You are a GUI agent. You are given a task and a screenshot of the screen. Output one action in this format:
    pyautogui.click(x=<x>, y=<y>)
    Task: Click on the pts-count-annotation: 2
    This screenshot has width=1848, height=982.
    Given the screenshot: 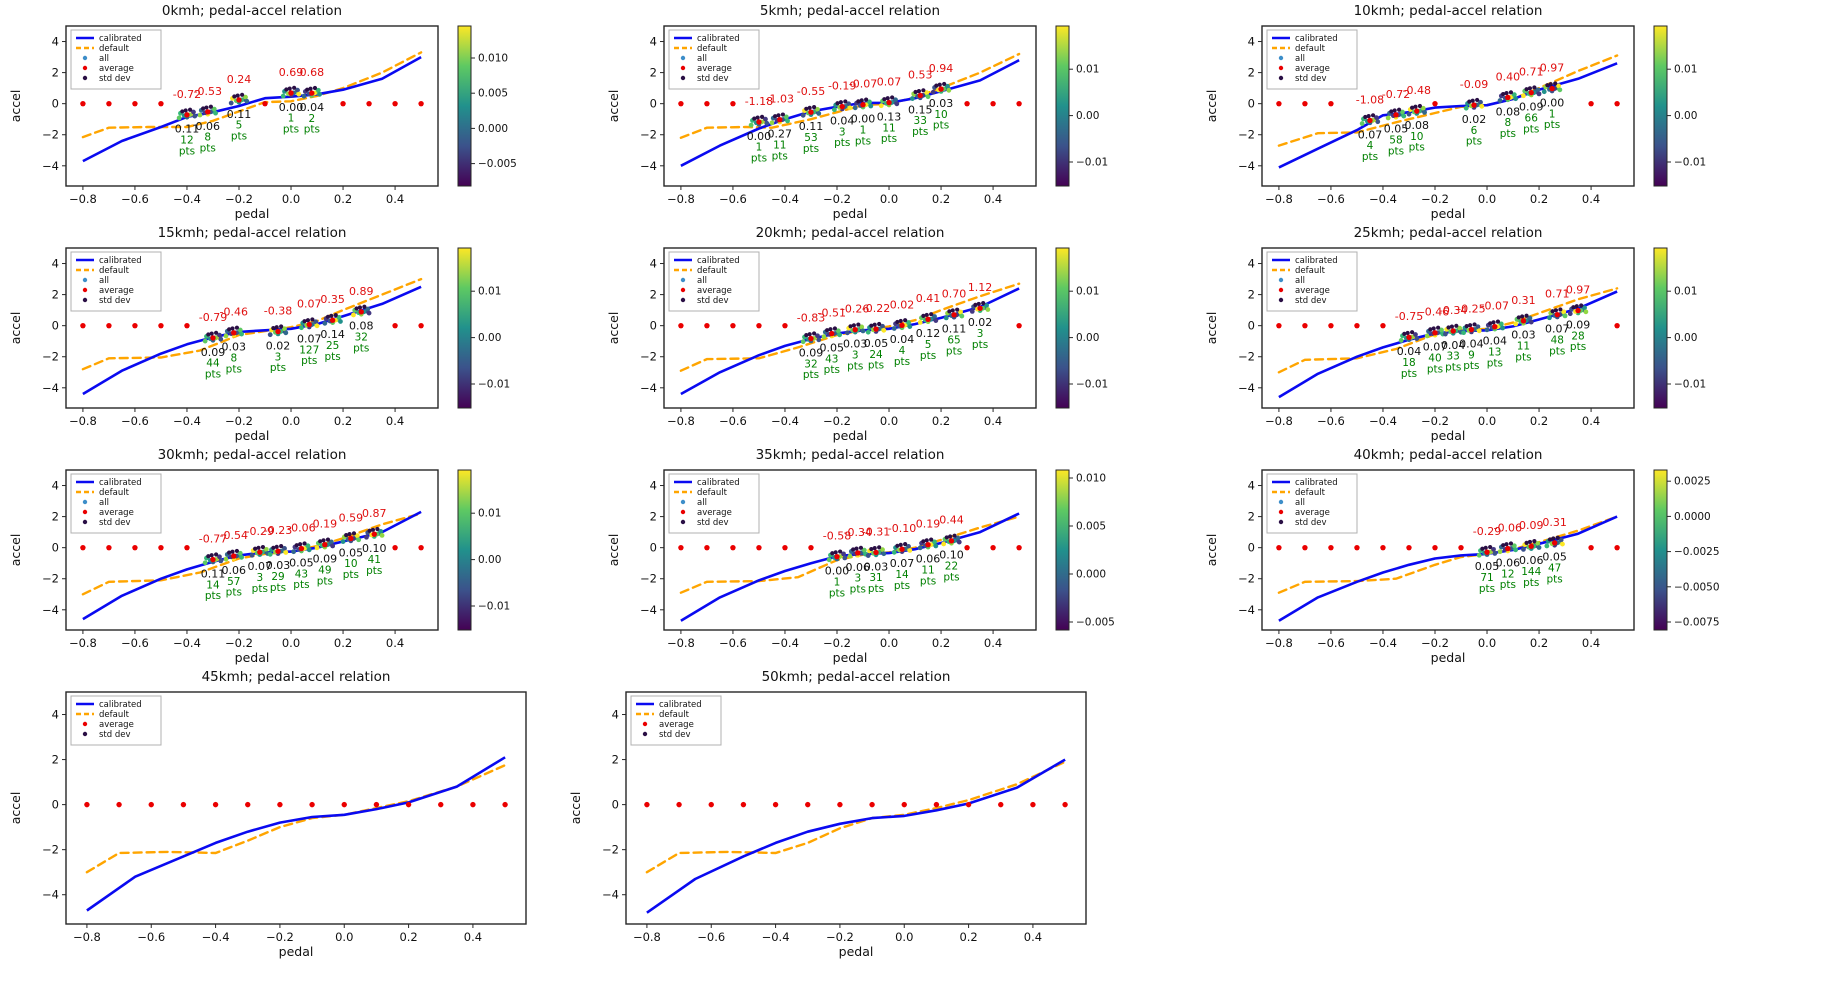 What is the action you would take?
    pyautogui.click(x=311, y=119)
    